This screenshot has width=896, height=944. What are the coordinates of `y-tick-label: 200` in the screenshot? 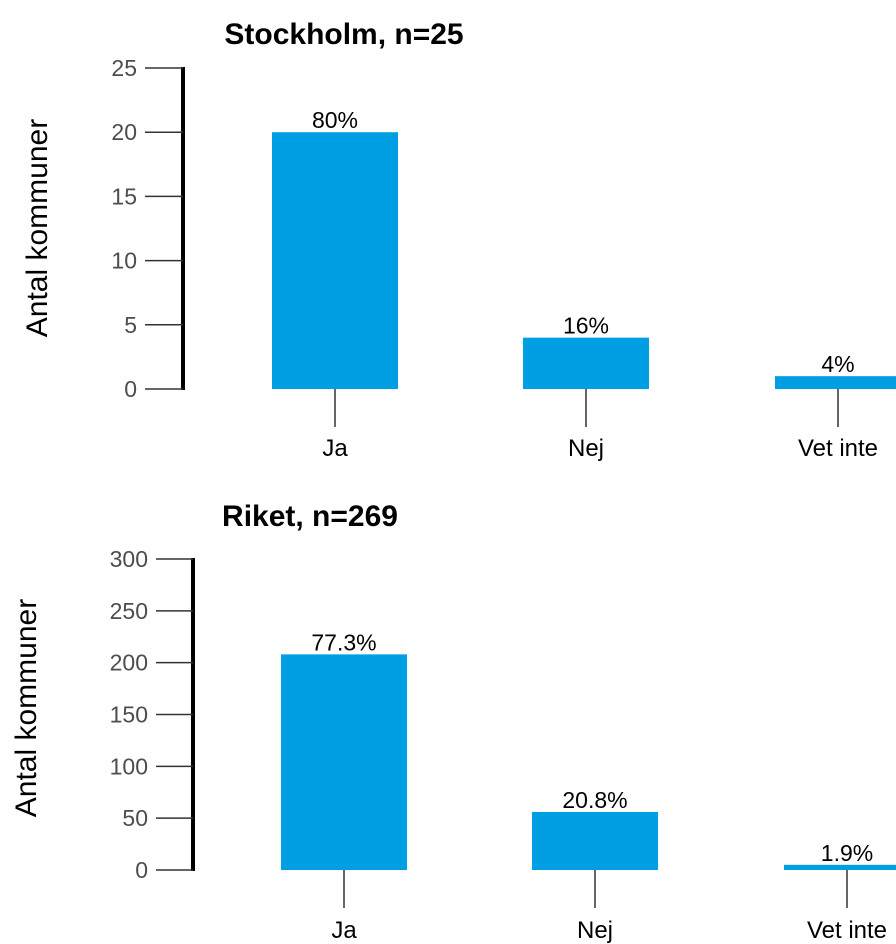 It's located at (129, 663).